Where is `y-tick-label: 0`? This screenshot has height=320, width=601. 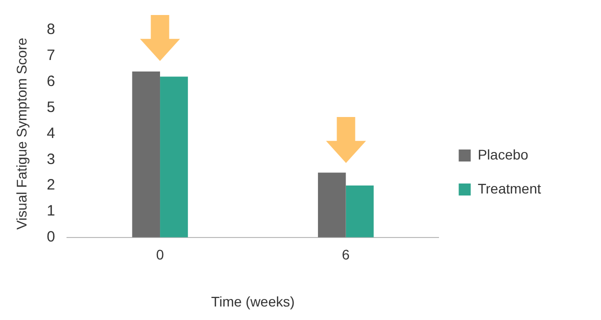
y-tick-label: 0 is located at coordinates (51, 237).